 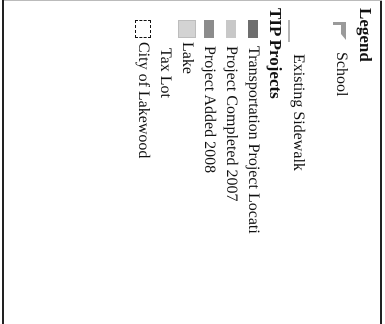 I want to click on lake-swatch, so click(x=187, y=29).